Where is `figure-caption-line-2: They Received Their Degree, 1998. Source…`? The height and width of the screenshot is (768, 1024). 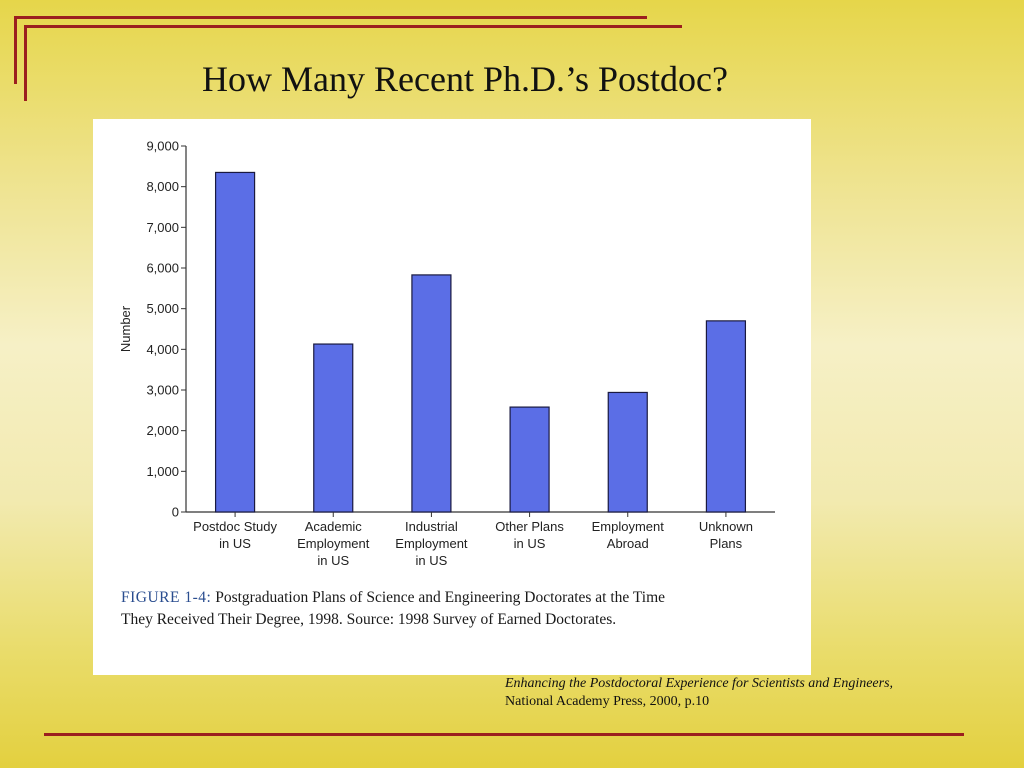
figure-caption-line-2: They Received Their Degree, 1998. Source… is located at coordinates (368, 620).